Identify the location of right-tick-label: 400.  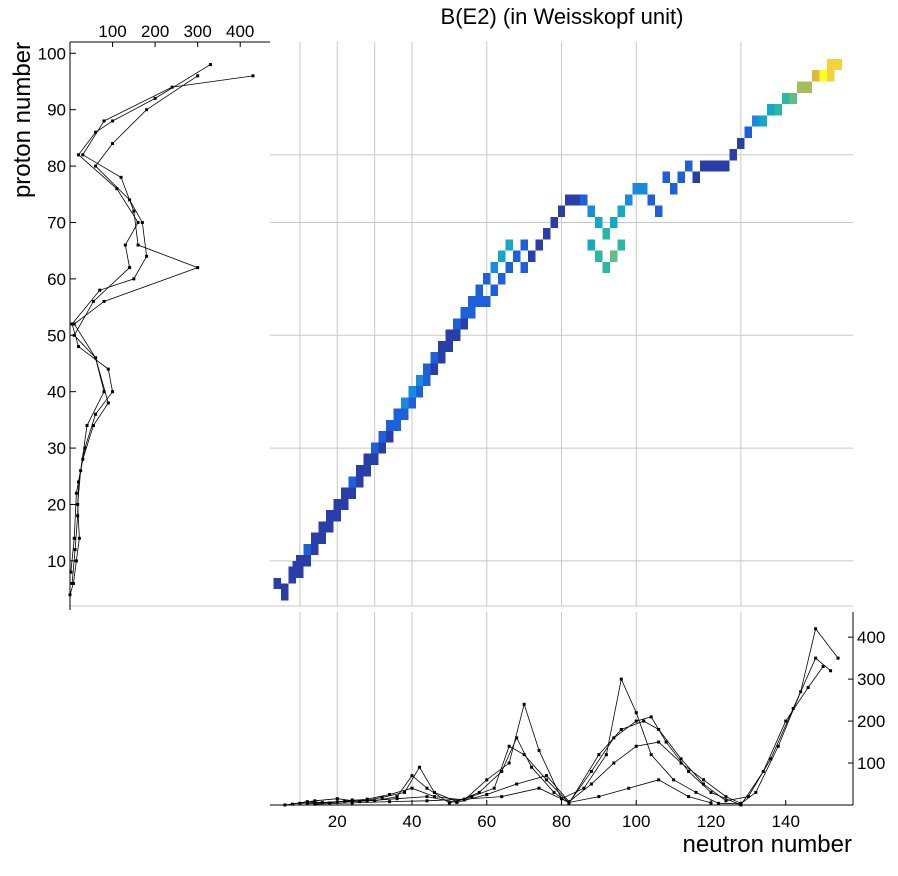
(871, 637).